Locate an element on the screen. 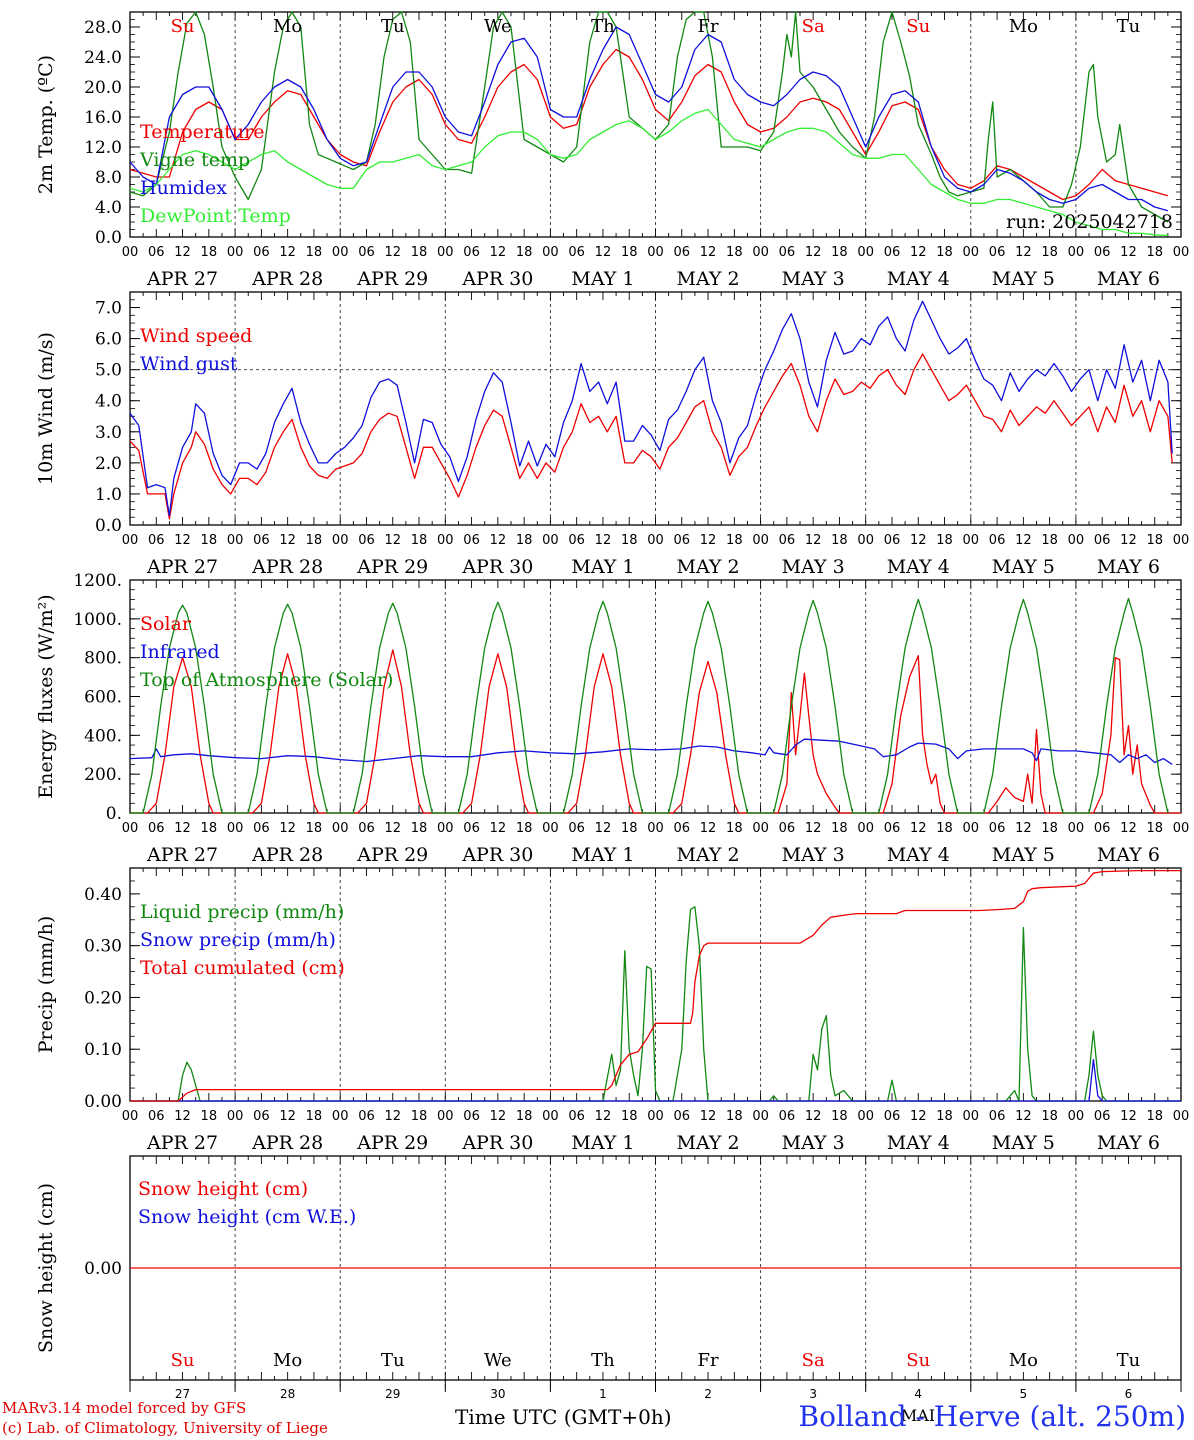 The image size is (1194, 1440). bottom-day-number: 29 is located at coordinates (392, 1394).